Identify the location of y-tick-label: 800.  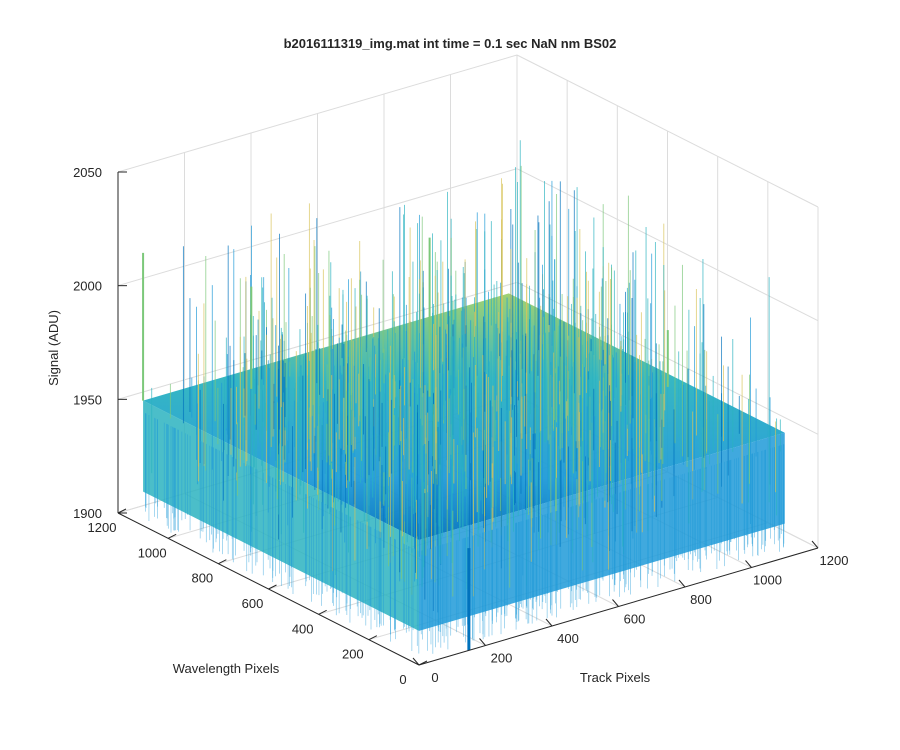
(202, 578).